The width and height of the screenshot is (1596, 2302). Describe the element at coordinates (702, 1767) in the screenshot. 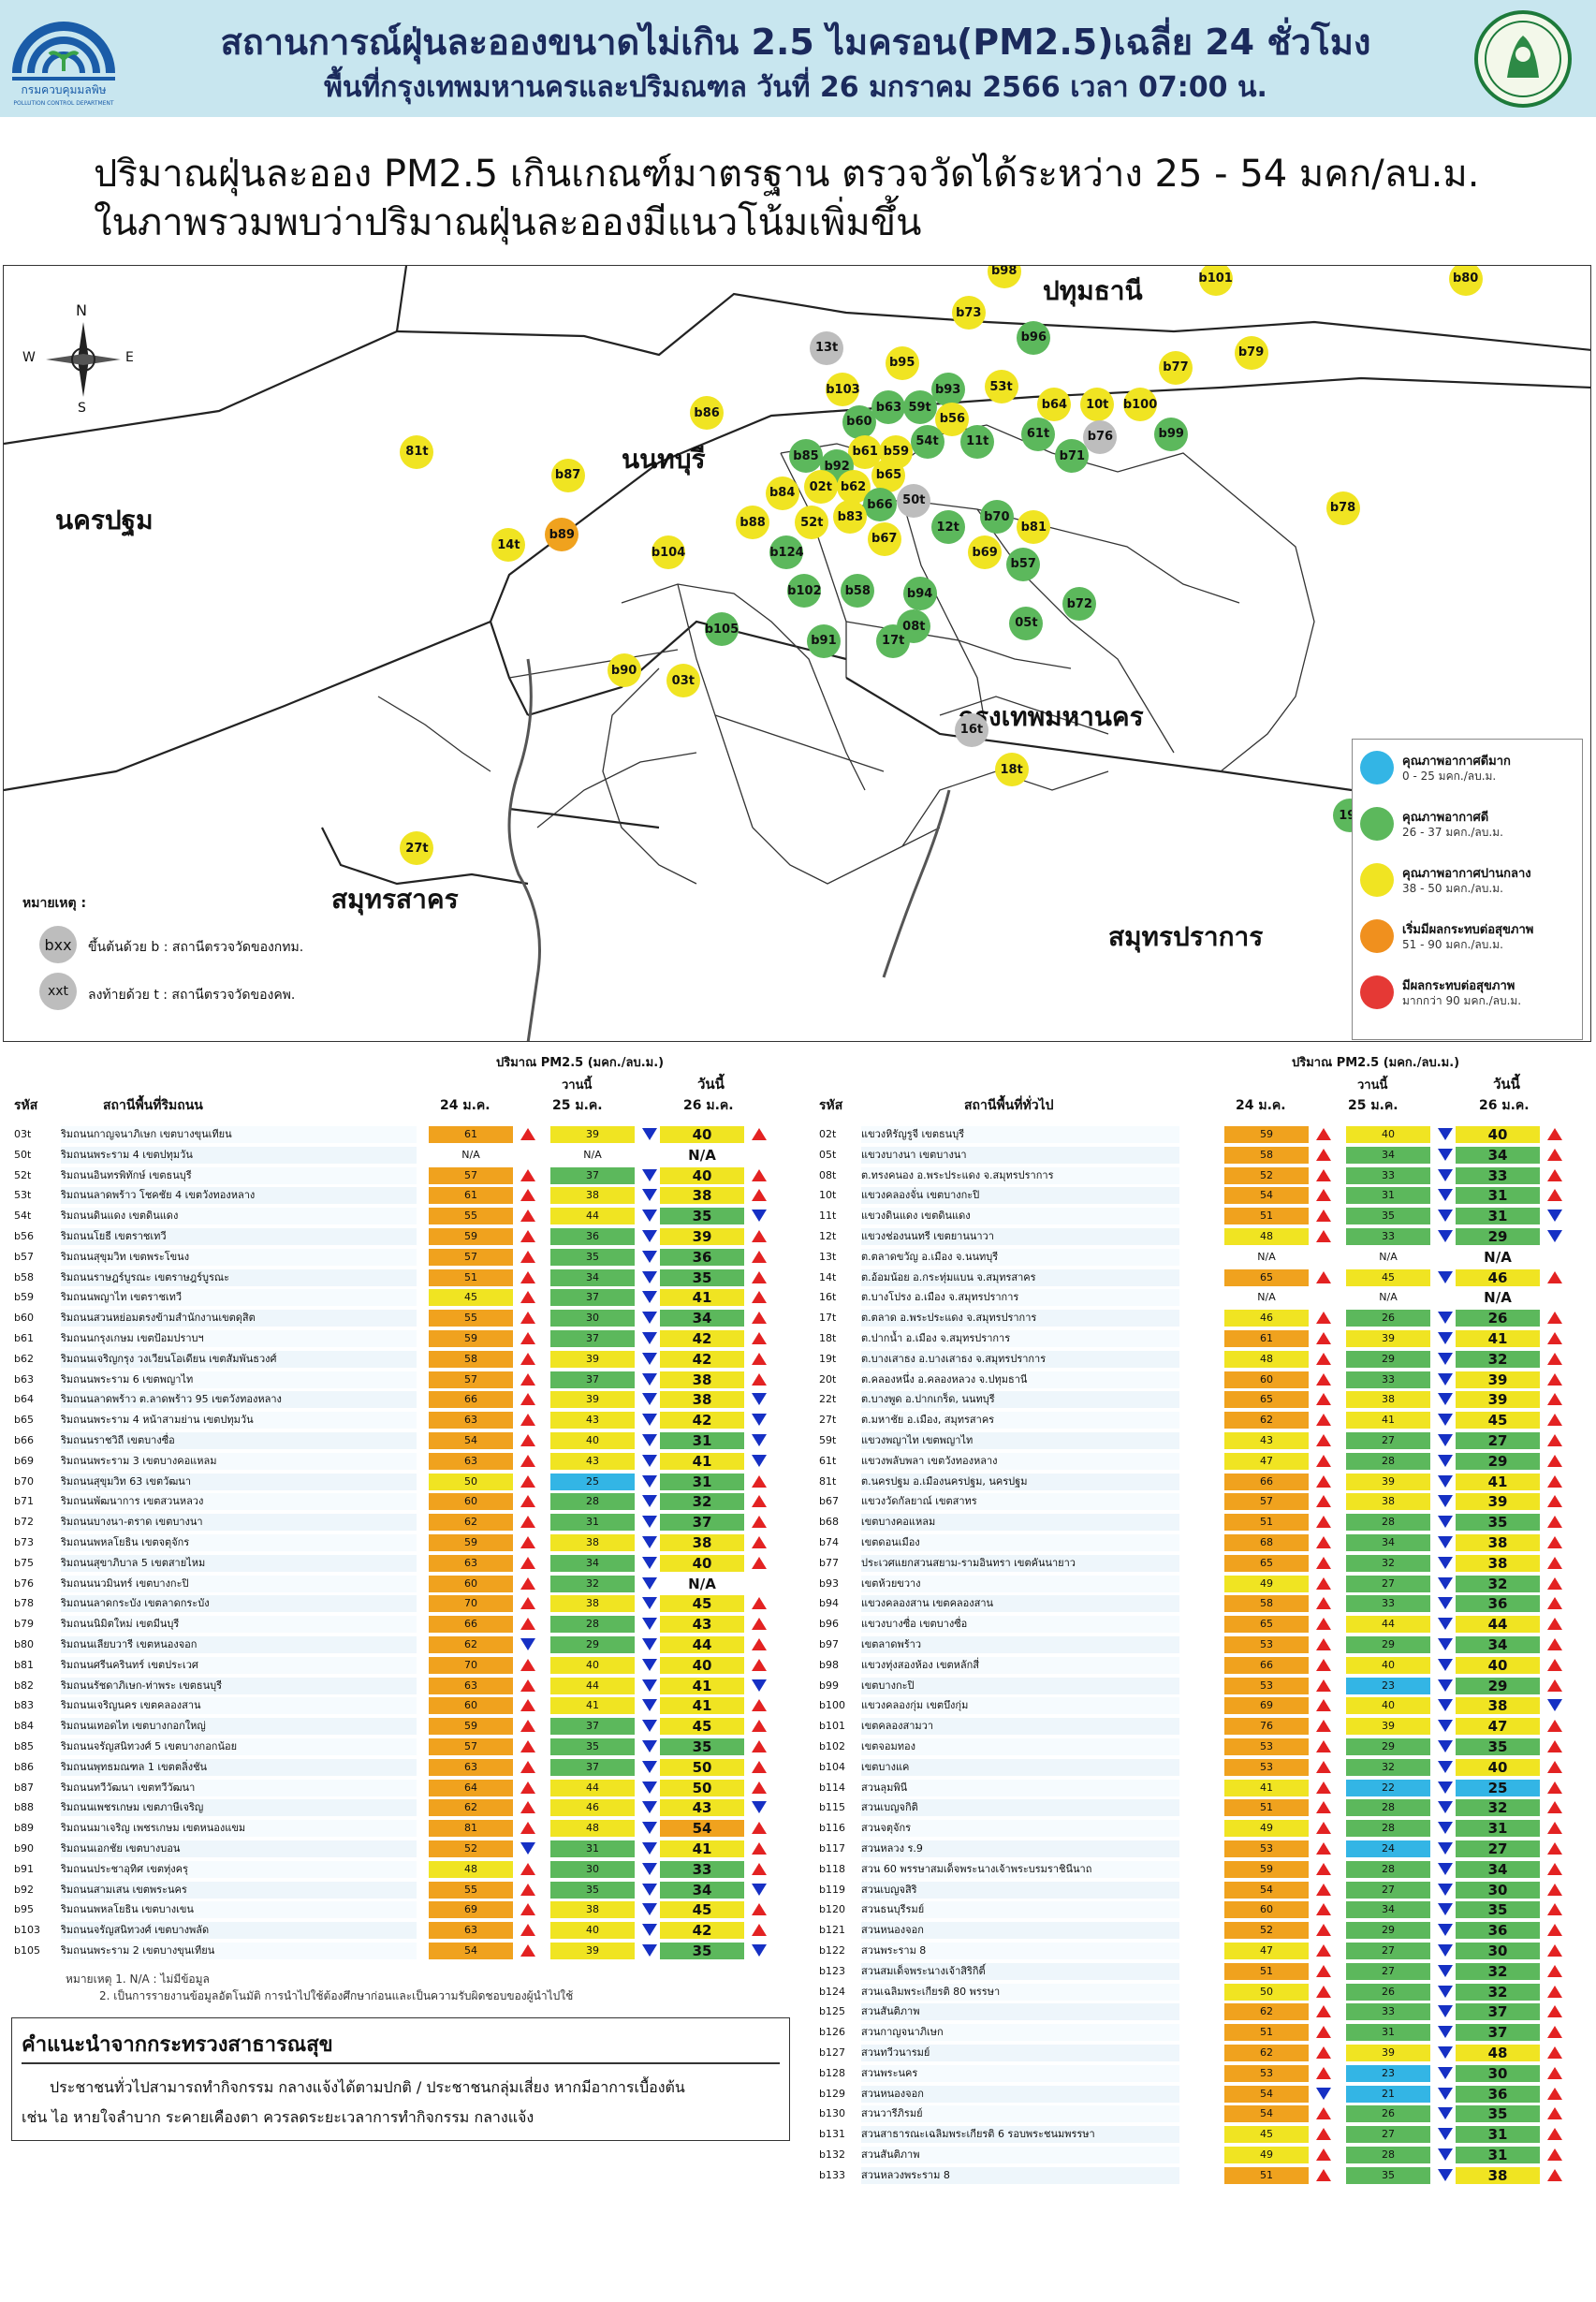

I see `pm25-value: 50` at that location.